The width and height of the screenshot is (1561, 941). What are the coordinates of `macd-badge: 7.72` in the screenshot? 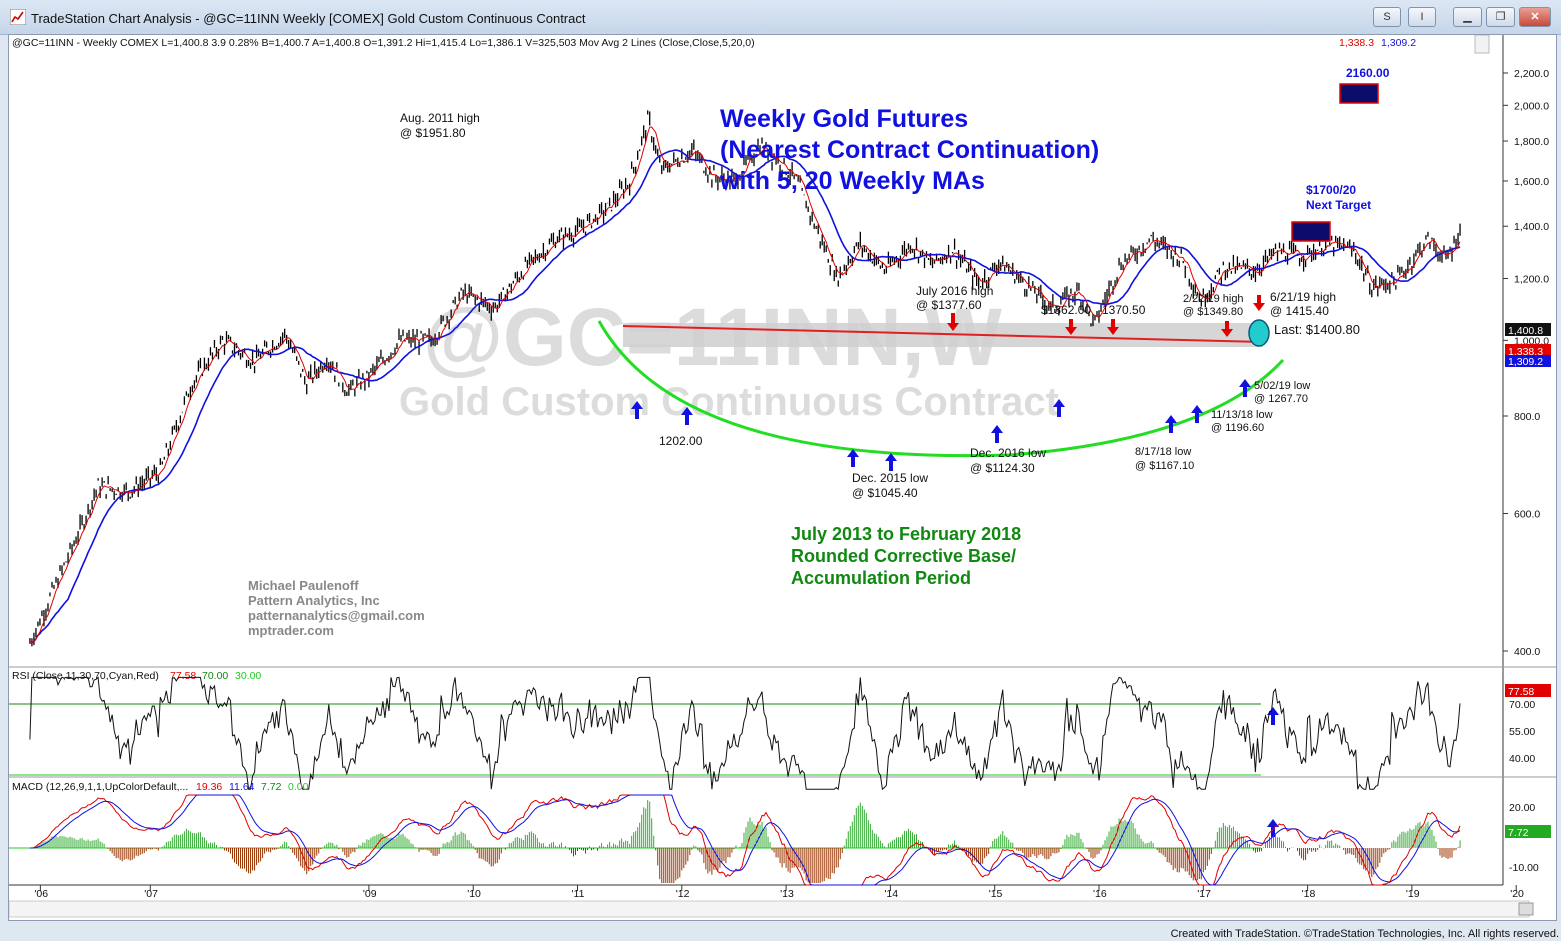 It's located at (1518, 833).